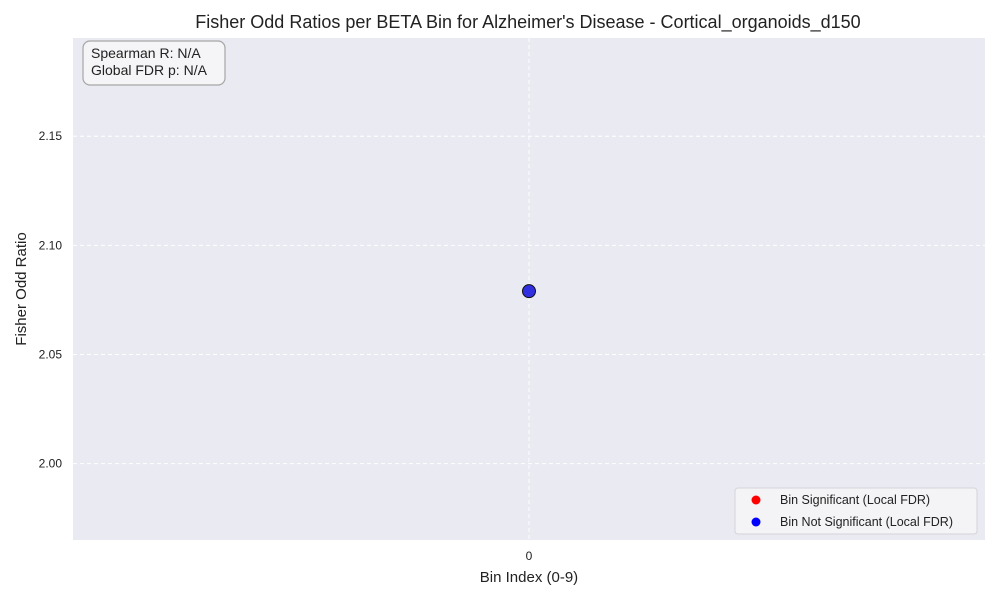  Describe the element at coordinates (529, 577) in the screenshot. I see `x-axis-label: Bin Index (0-9)` at that location.